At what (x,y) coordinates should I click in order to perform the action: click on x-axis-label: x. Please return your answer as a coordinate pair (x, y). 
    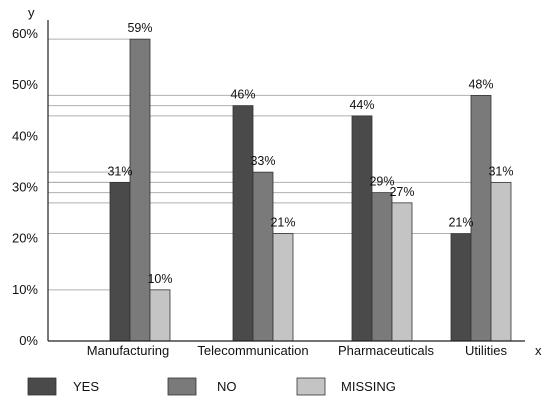
    Looking at the image, I should click on (538, 350).